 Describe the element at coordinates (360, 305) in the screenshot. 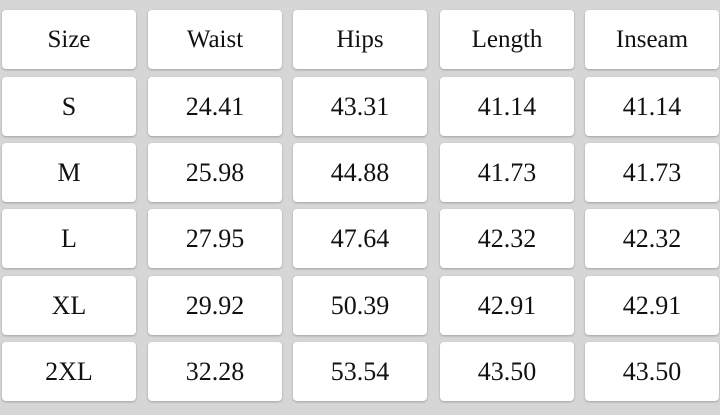

I see `table-cell: 50.39` at that location.